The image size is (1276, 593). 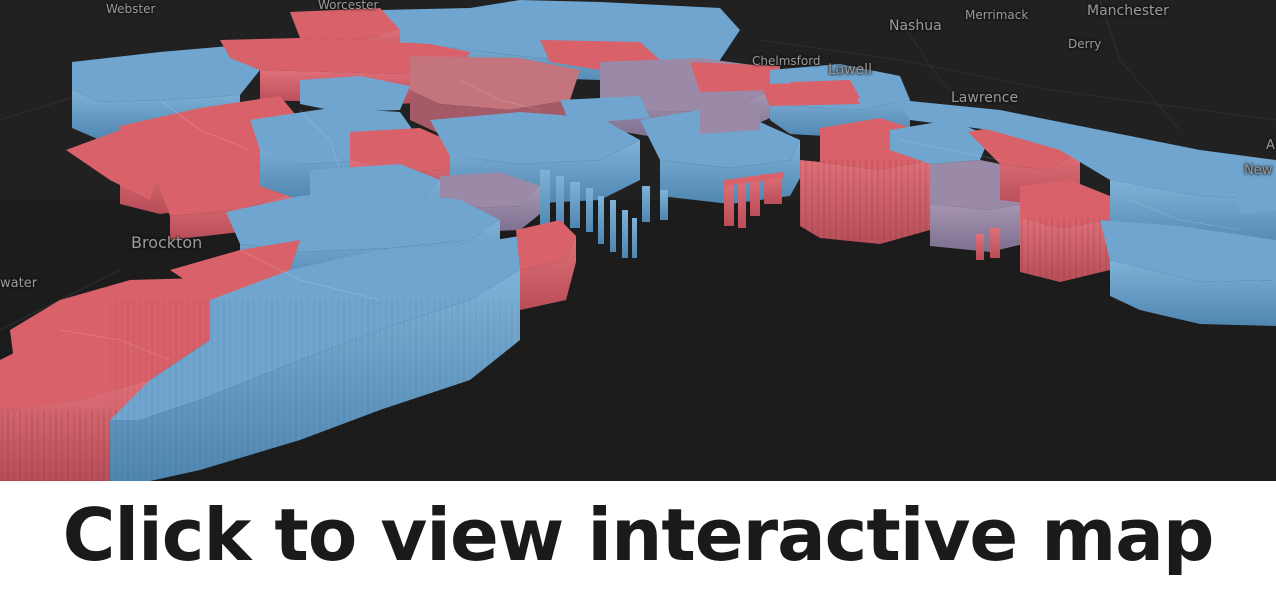 What do you see at coordinates (131, 9) in the screenshot?
I see `map-label-webster: Webster` at bounding box center [131, 9].